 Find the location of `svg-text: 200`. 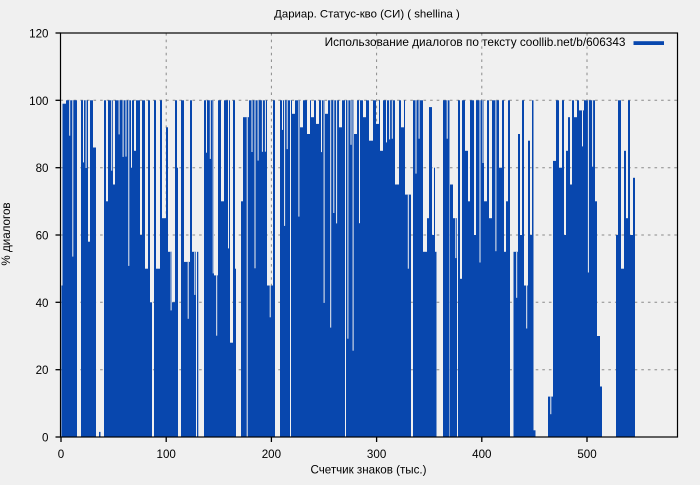

svg-text: 200 is located at coordinates (271, 454).